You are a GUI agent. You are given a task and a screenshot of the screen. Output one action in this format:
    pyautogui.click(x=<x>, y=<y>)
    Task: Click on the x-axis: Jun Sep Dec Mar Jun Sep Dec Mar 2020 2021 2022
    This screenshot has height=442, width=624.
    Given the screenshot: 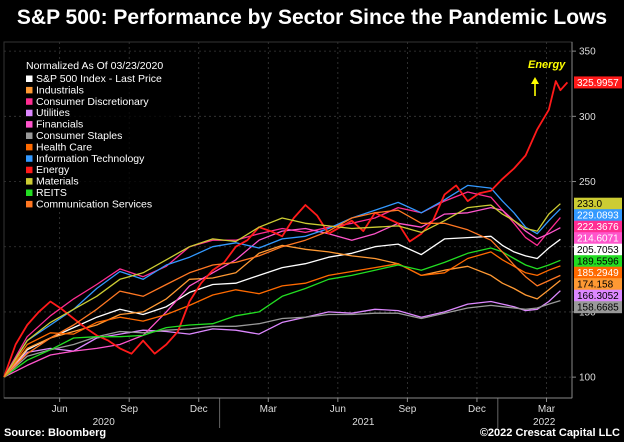 What is the action you would take?
    pyautogui.click(x=288, y=412)
    